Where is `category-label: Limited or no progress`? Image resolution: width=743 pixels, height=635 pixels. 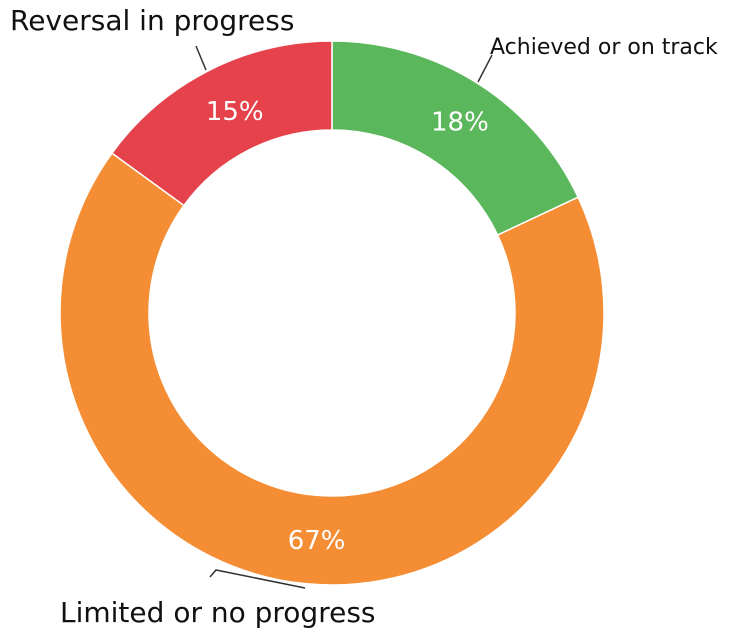
category-label: Limited or no progress is located at coordinates (218, 612).